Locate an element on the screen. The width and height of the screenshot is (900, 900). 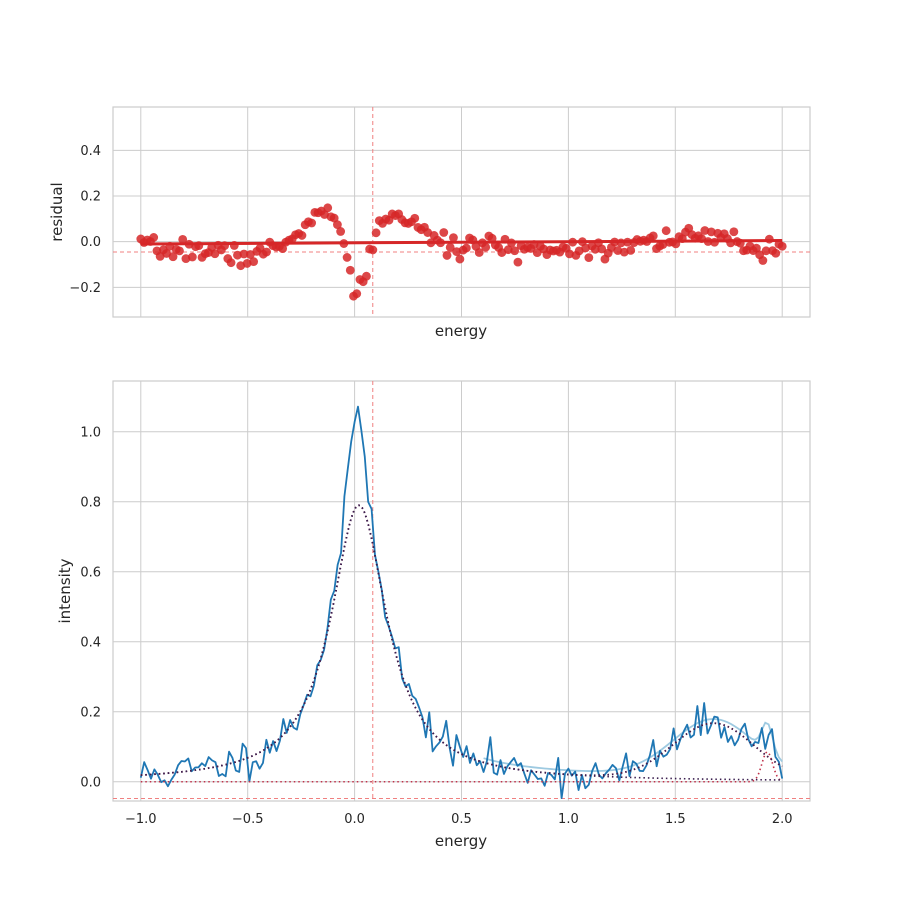
spectrum-x-tick-label: 2.0 is located at coordinates (782, 819).